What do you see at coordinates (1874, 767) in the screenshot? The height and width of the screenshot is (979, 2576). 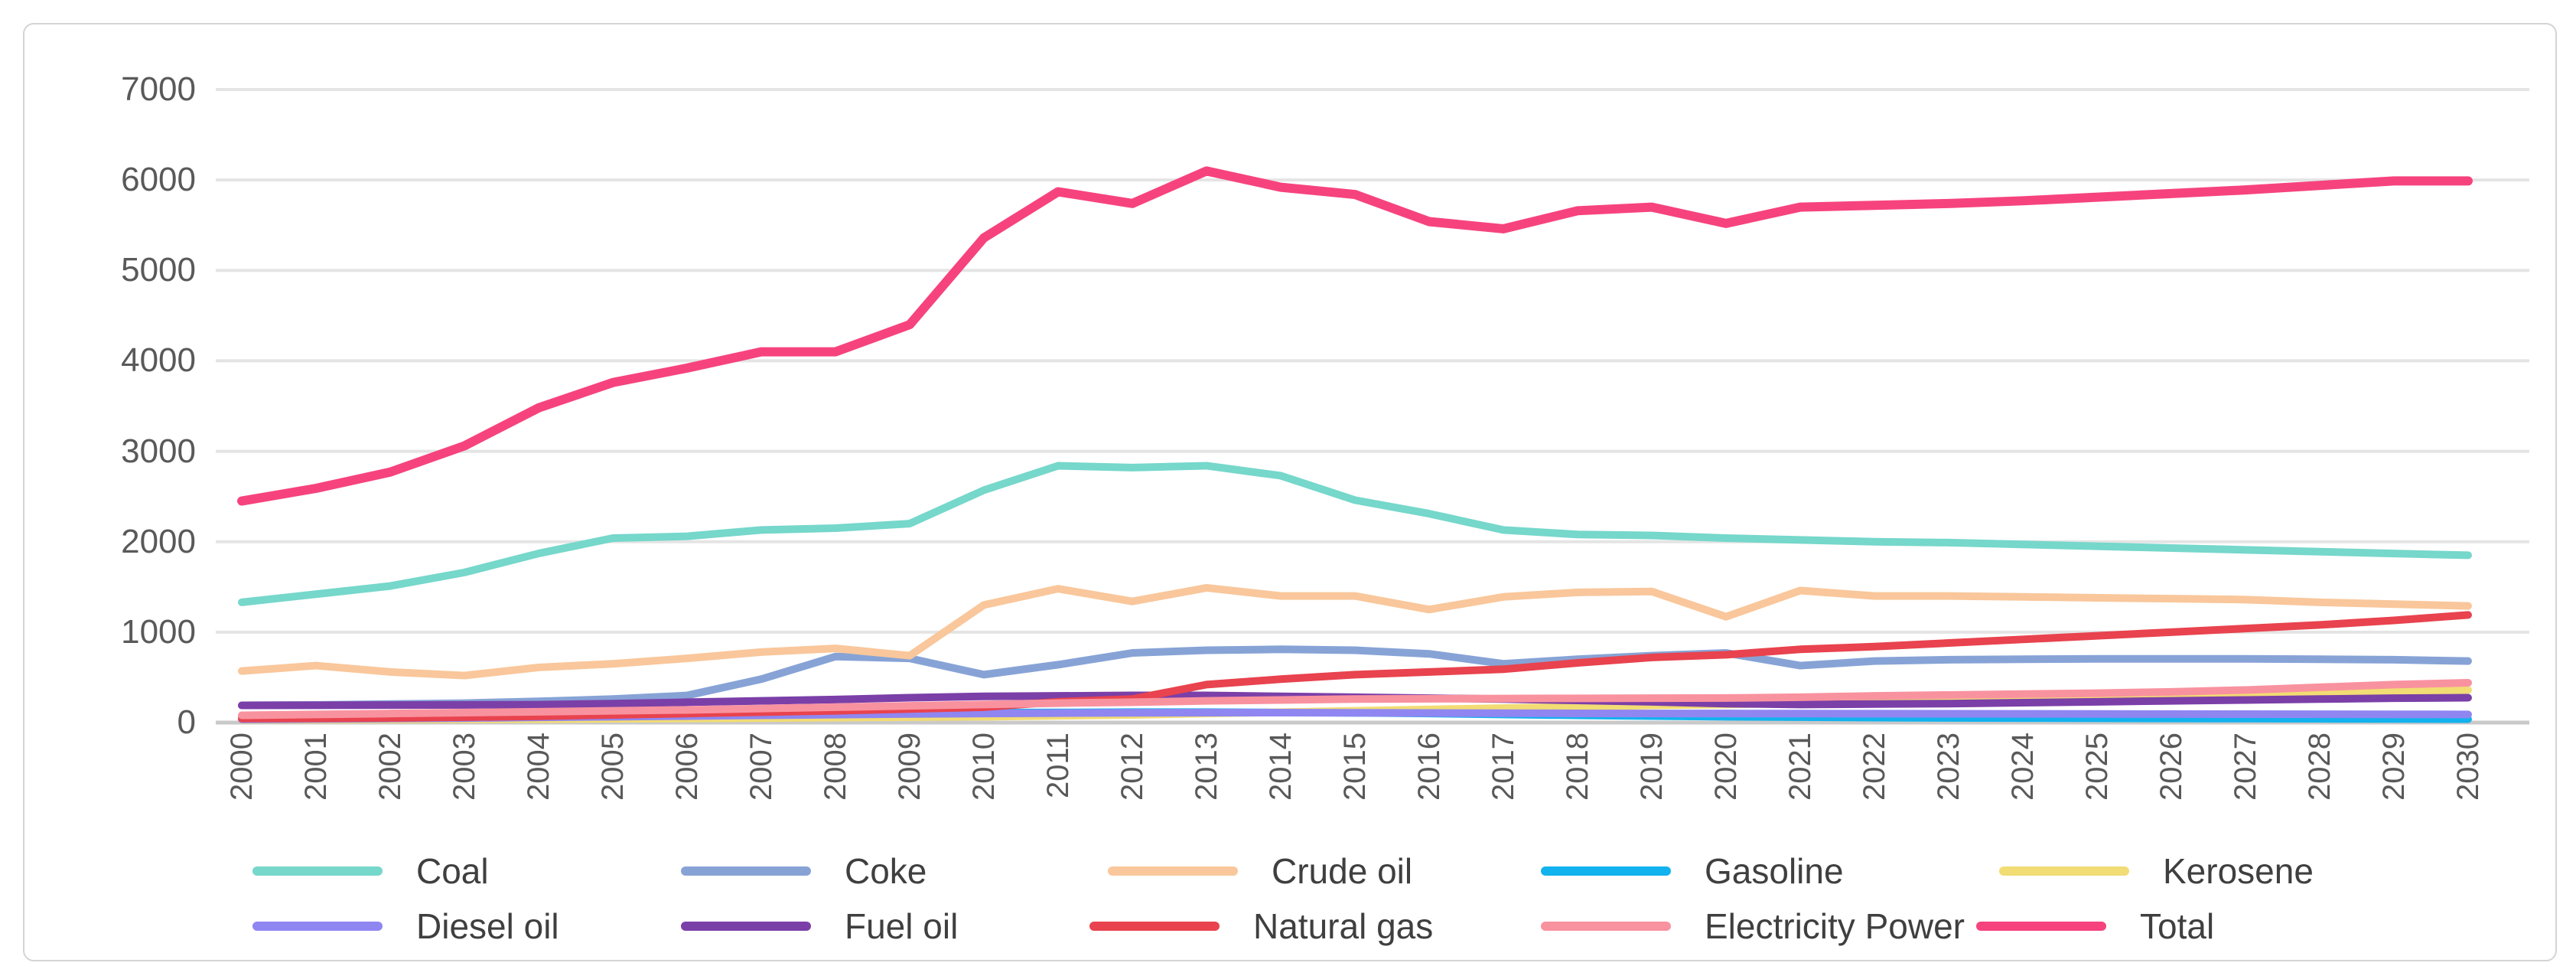 I see `x-tick-label: 2022` at bounding box center [1874, 767].